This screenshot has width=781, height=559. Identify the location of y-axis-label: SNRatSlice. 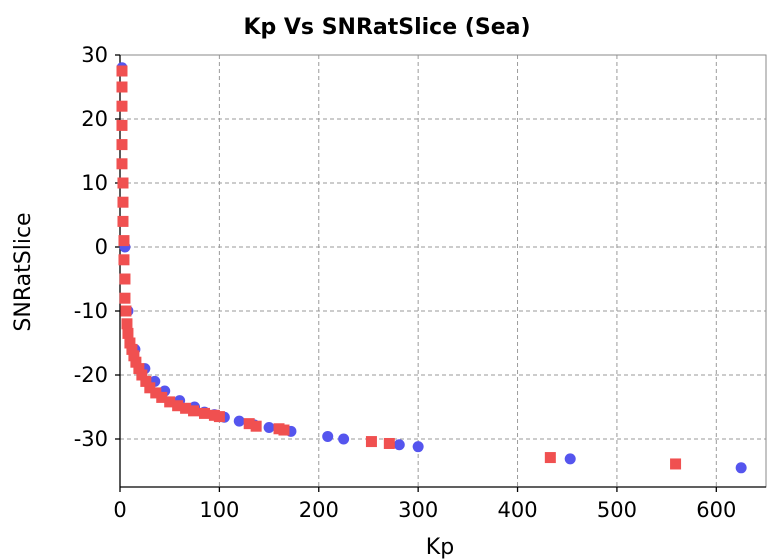
(23, 271).